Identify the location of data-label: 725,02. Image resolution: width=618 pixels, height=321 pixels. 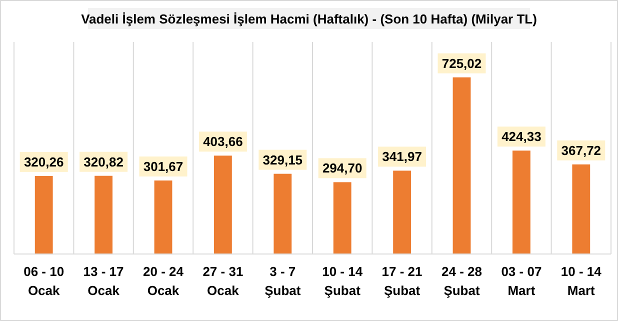
(462, 63).